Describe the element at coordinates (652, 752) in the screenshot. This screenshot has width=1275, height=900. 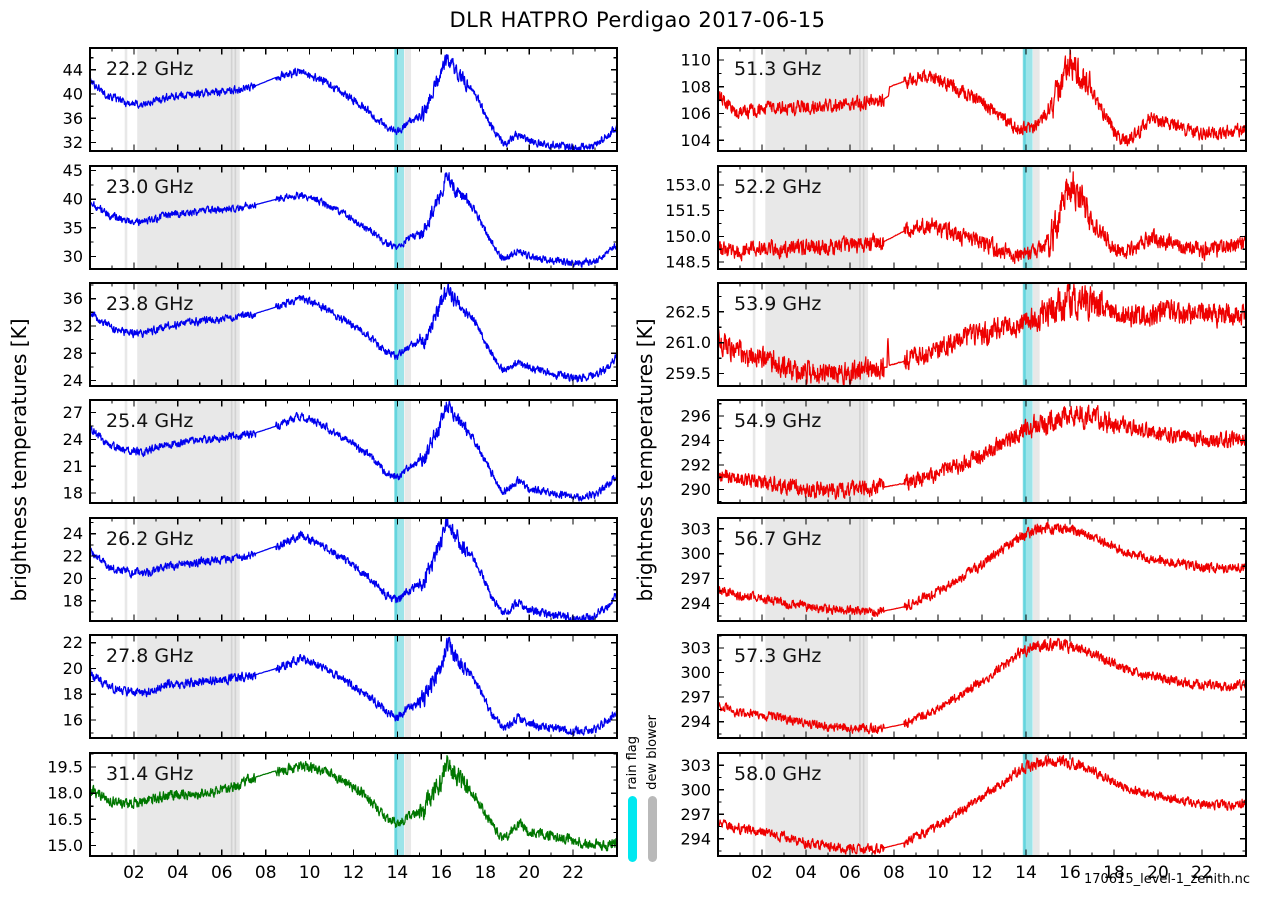
I see `legend-dew-blower-label: dew blower` at that location.